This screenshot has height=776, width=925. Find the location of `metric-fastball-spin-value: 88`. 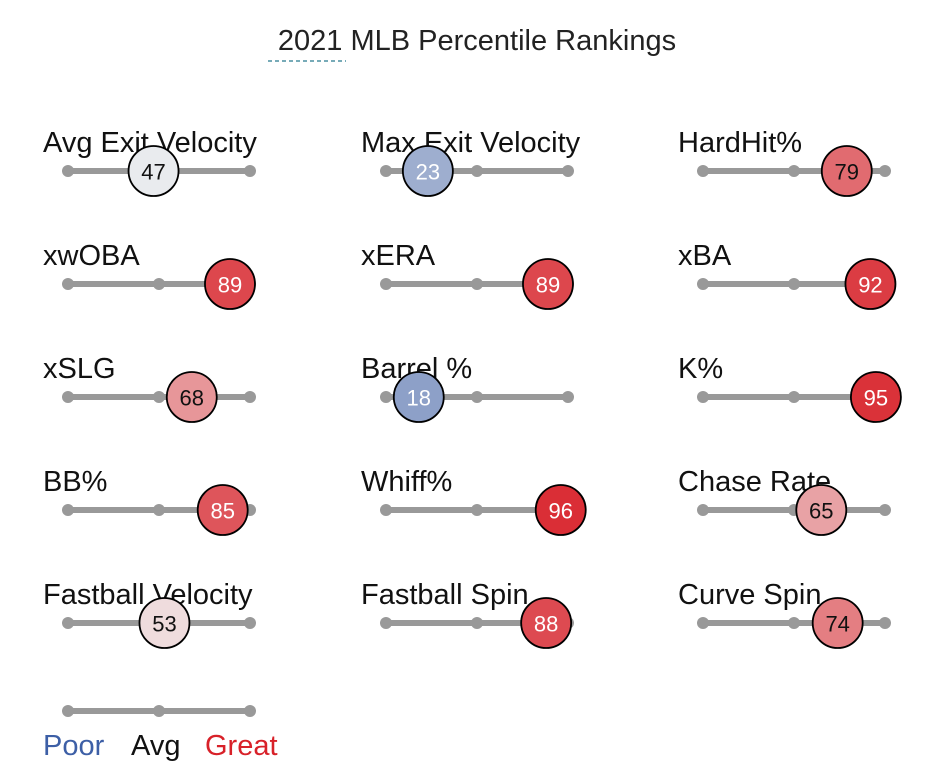

metric-fastball-spin-value: 88 is located at coordinates (546, 624).